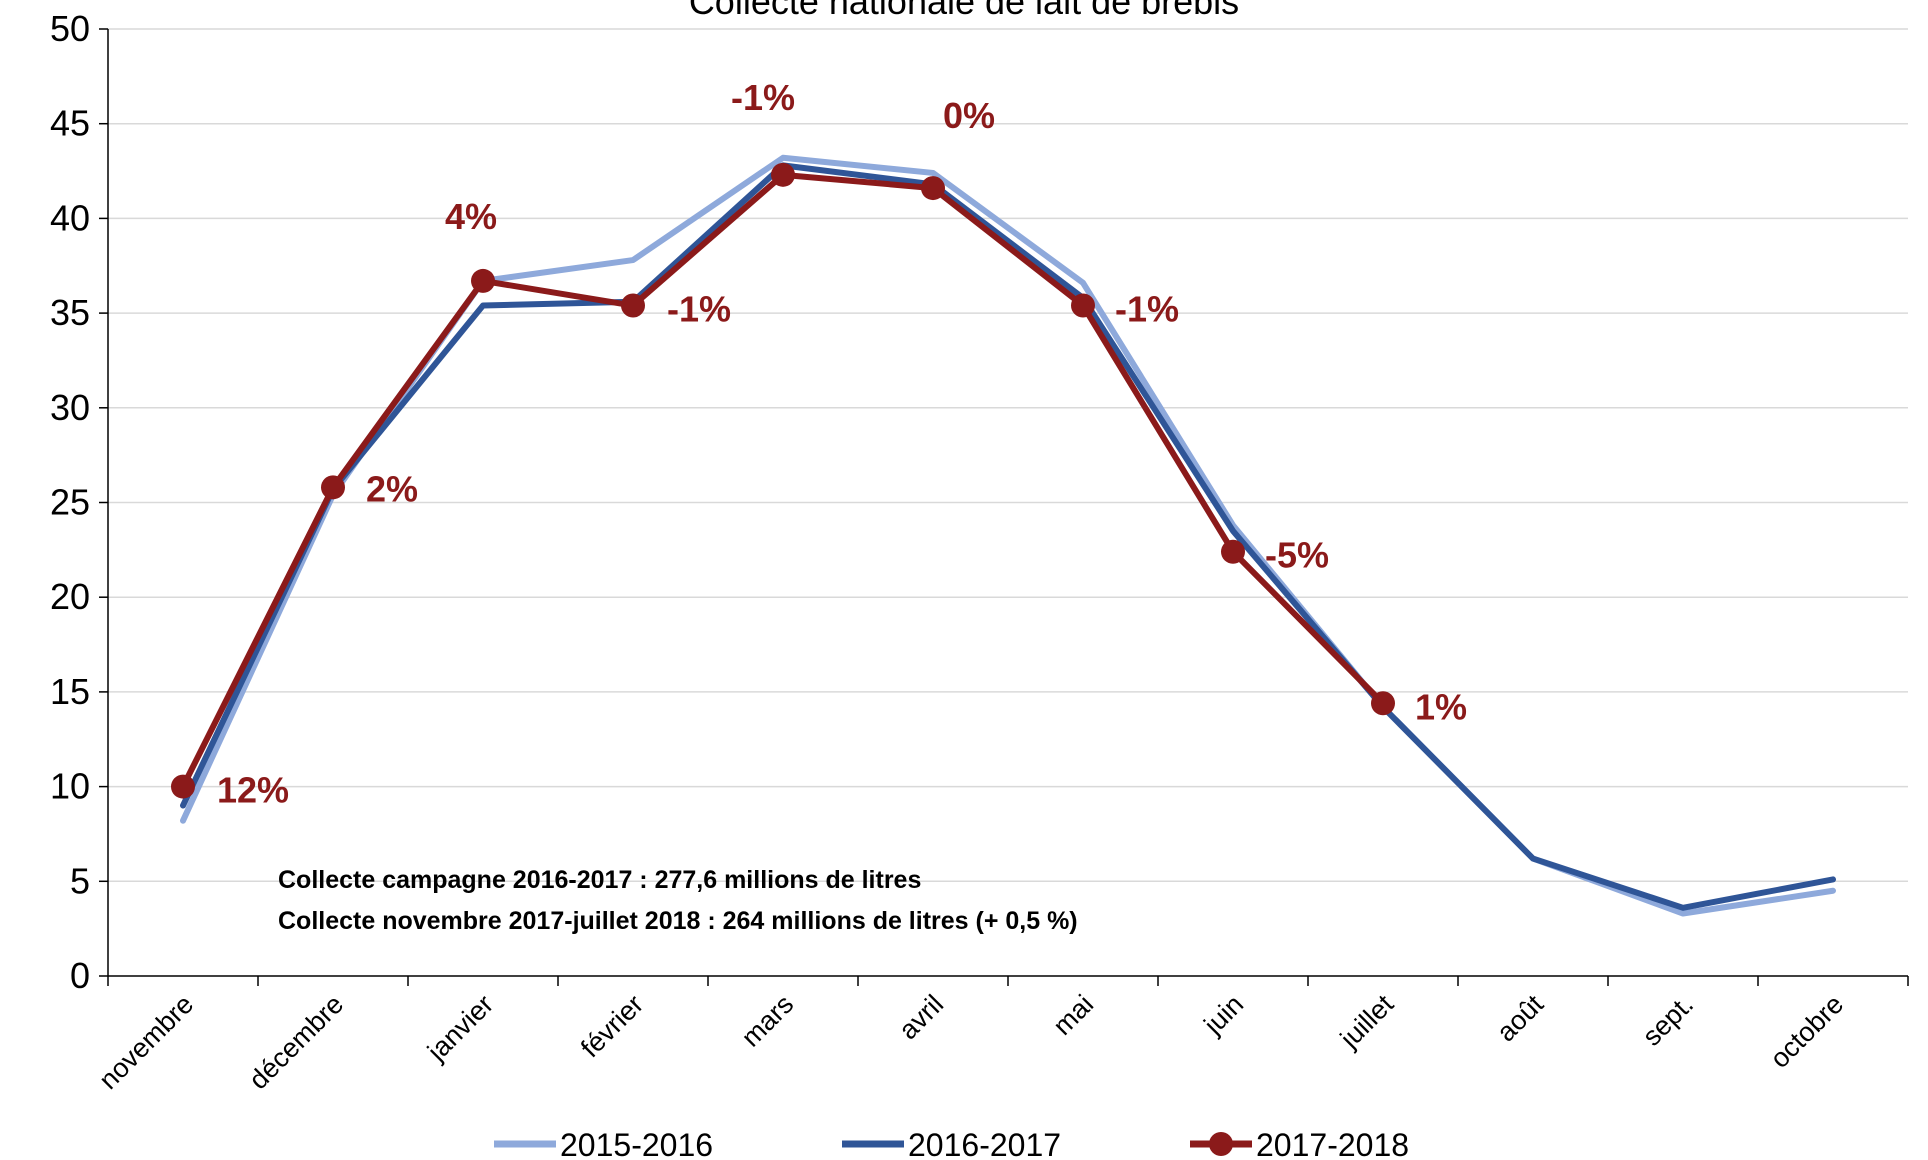 The width and height of the screenshot is (1928, 1160). What do you see at coordinates (921, 1017) in the screenshot?
I see `x-tick-label: avril` at bounding box center [921, 1017].